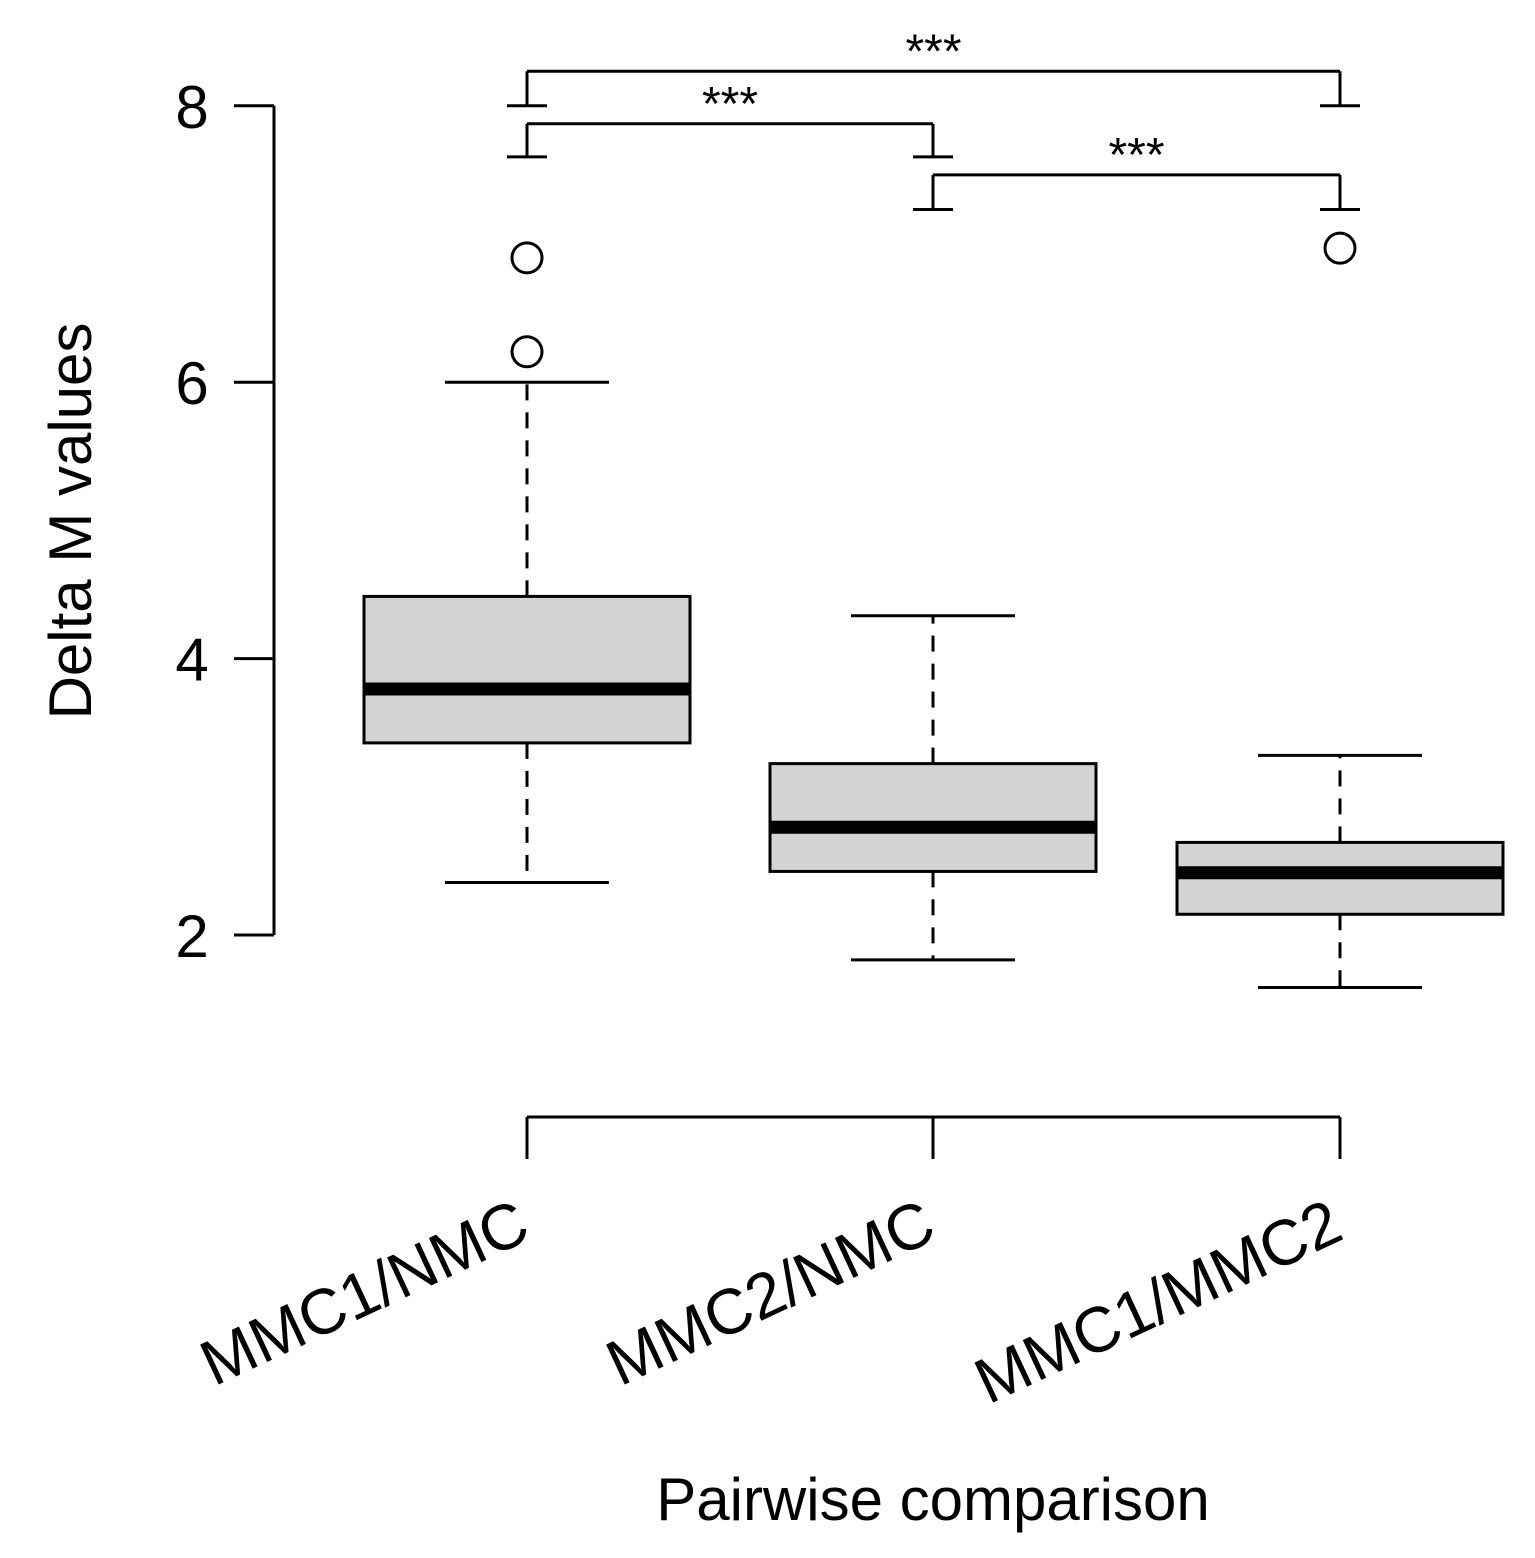  Describe the element at coordinates (191, 660) in the screenshot. I see `y-tick-label: 4` at that location.